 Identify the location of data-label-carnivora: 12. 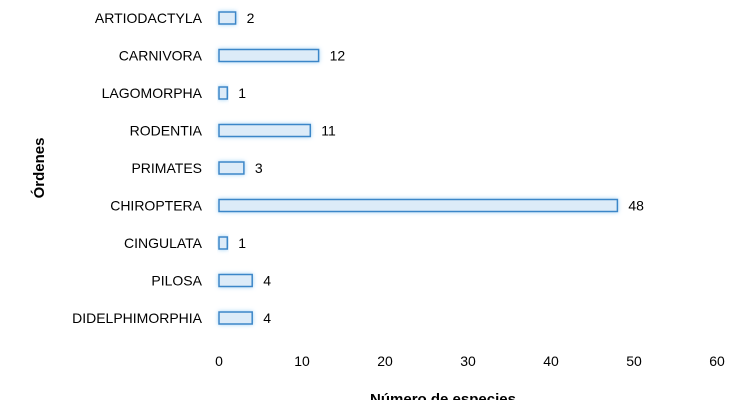
(338, 56).